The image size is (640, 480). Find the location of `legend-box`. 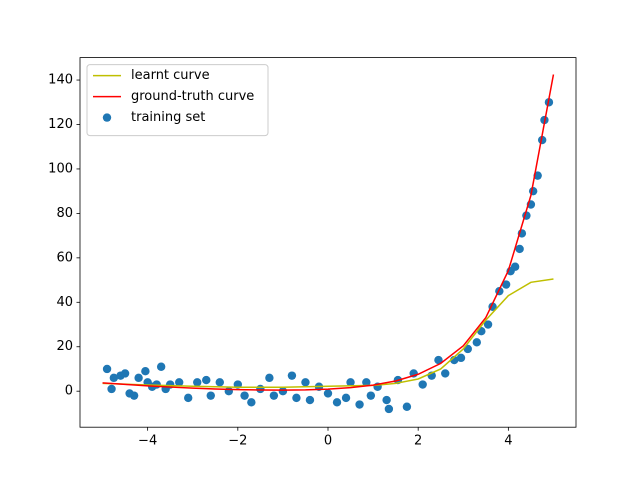

legend-box is located at coordinates (177, 100).